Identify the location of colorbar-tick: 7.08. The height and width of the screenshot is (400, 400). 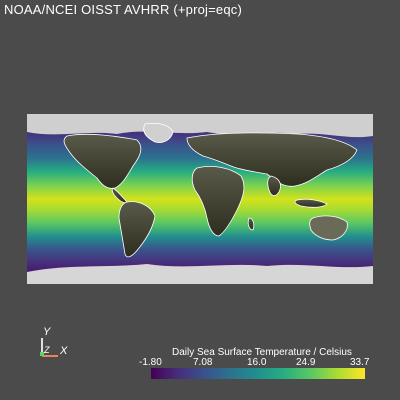
(203, 362).